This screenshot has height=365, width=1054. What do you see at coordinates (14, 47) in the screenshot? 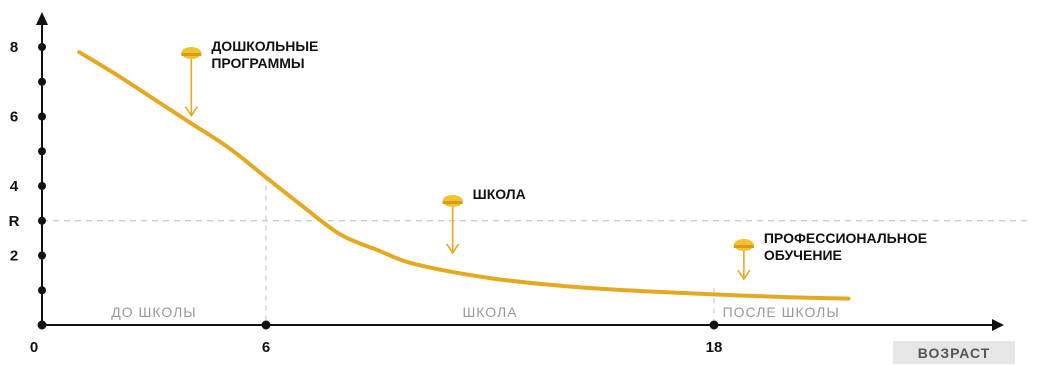
I see `y-tick-label: 8` at bounding box center [14, 47].